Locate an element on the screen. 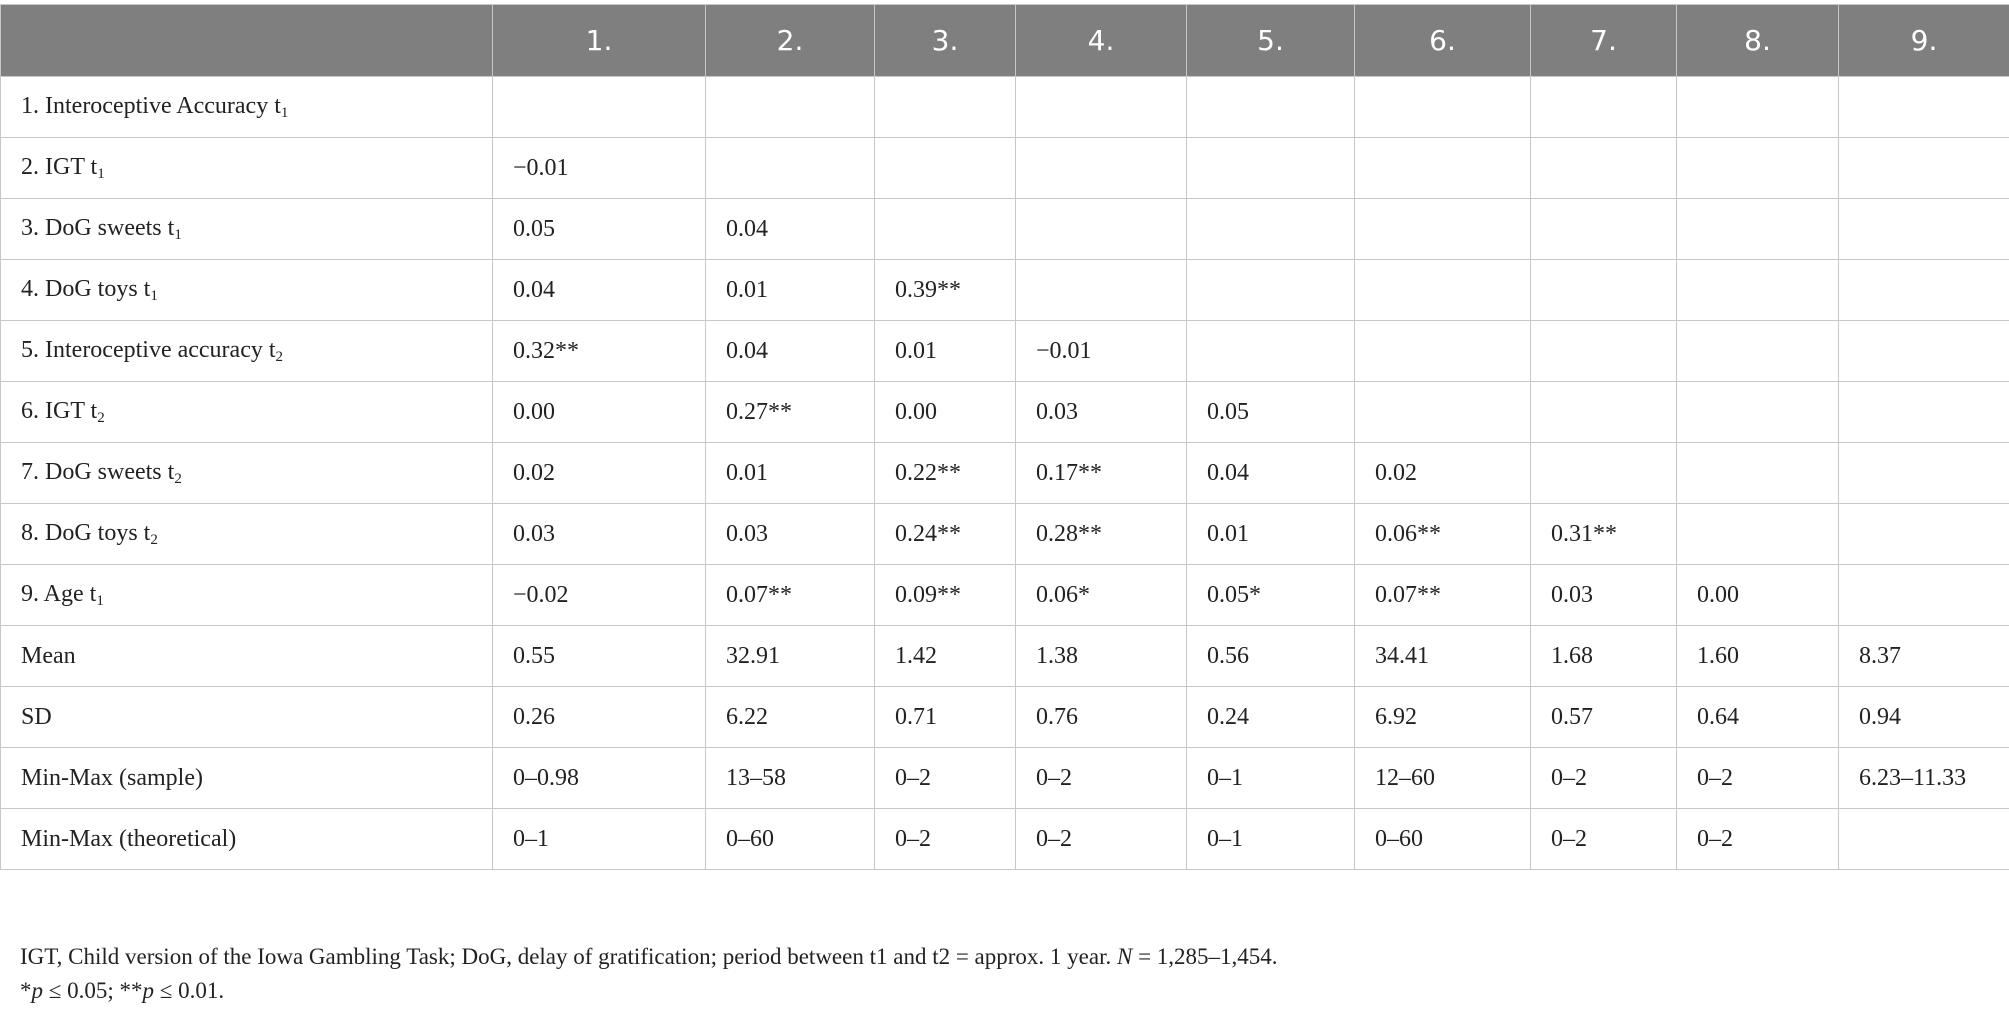 This screenshot has height=1017, width=2009. row-label-text: SD is located at coordinates (36, 716).